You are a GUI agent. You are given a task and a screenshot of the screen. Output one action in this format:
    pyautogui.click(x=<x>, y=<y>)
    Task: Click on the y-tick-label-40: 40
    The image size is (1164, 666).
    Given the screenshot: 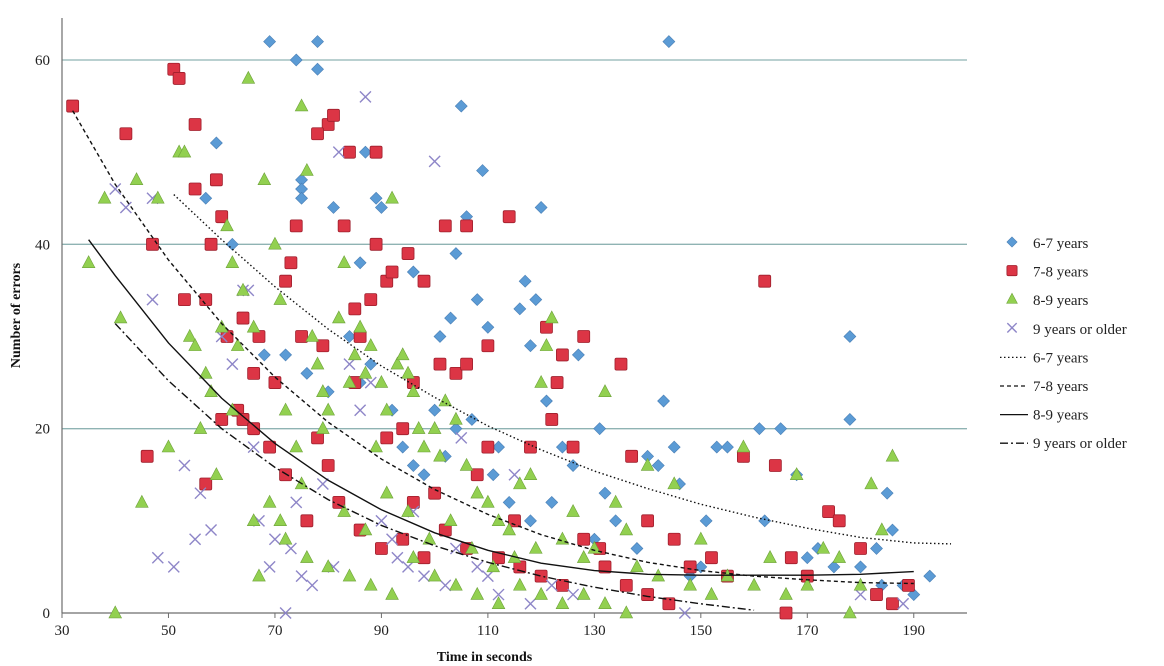 What is the action you would take?
    pyautogui.click(x=42, y=245)
    